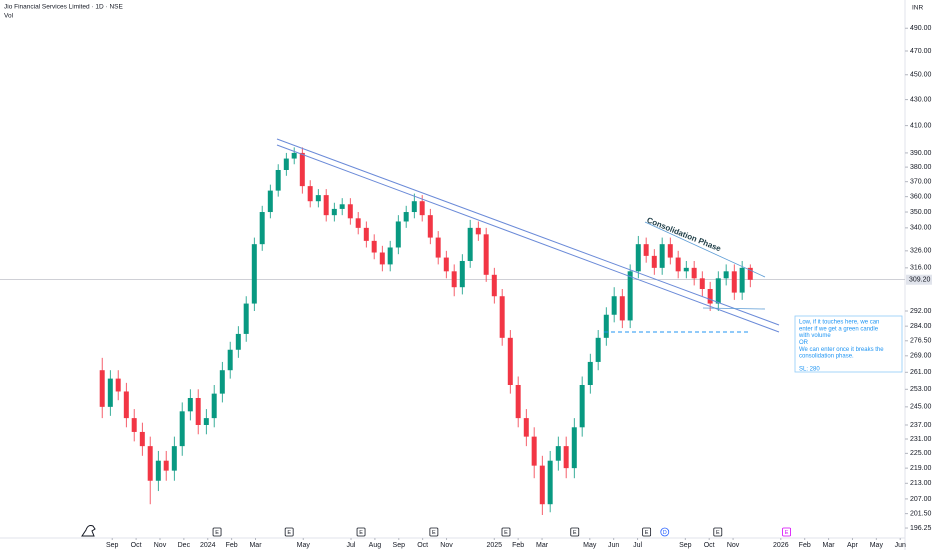 The height and width of the screenshot is (550, 932). I want to click on x-tick-label: 2024, so click(208, 545).